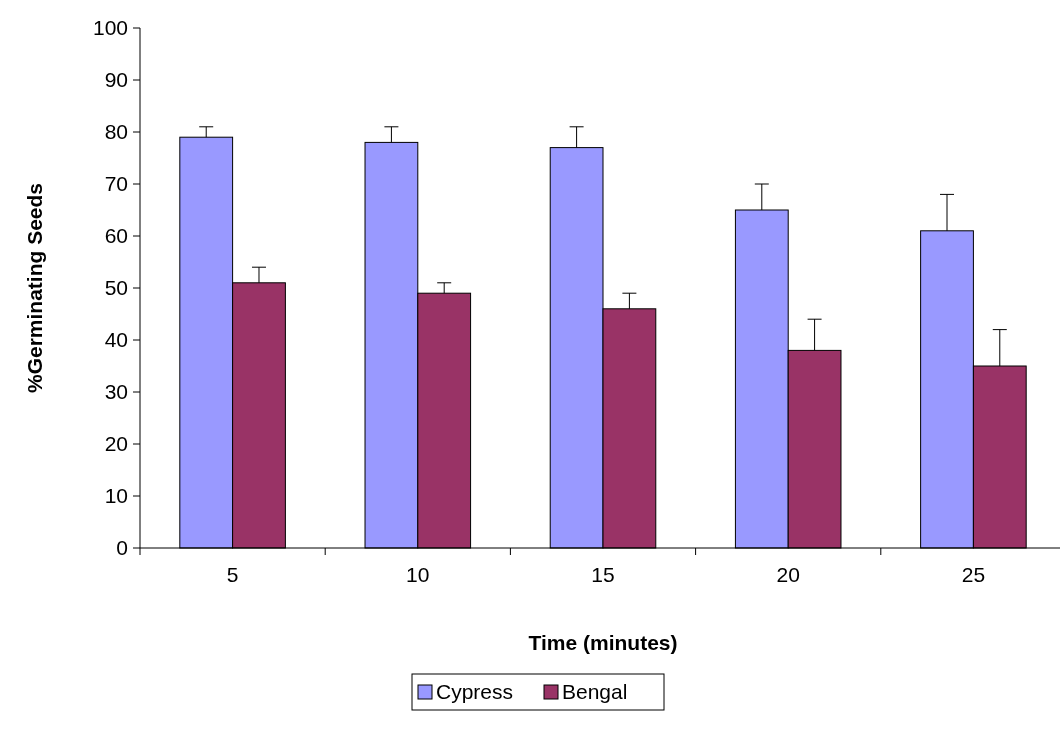 This screenshot has width=1060, height=730. What do you see at coordinates (122, 548) in the screenshot?
I see `y-tick-label: 0` at bounding box center [122, 548].